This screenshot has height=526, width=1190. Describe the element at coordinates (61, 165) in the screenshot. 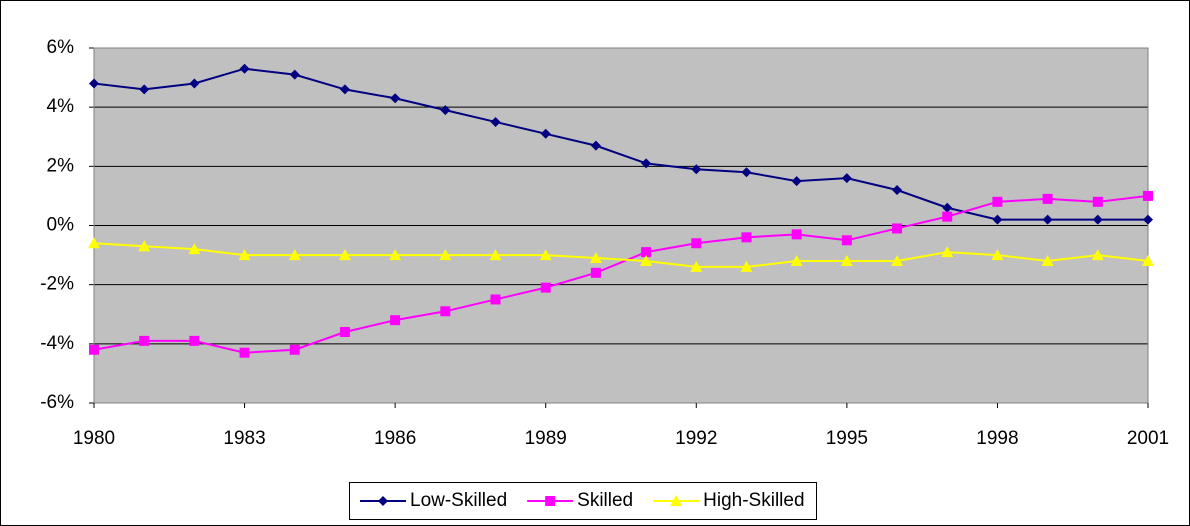

I see `y-tick-label: 2%` at that location.